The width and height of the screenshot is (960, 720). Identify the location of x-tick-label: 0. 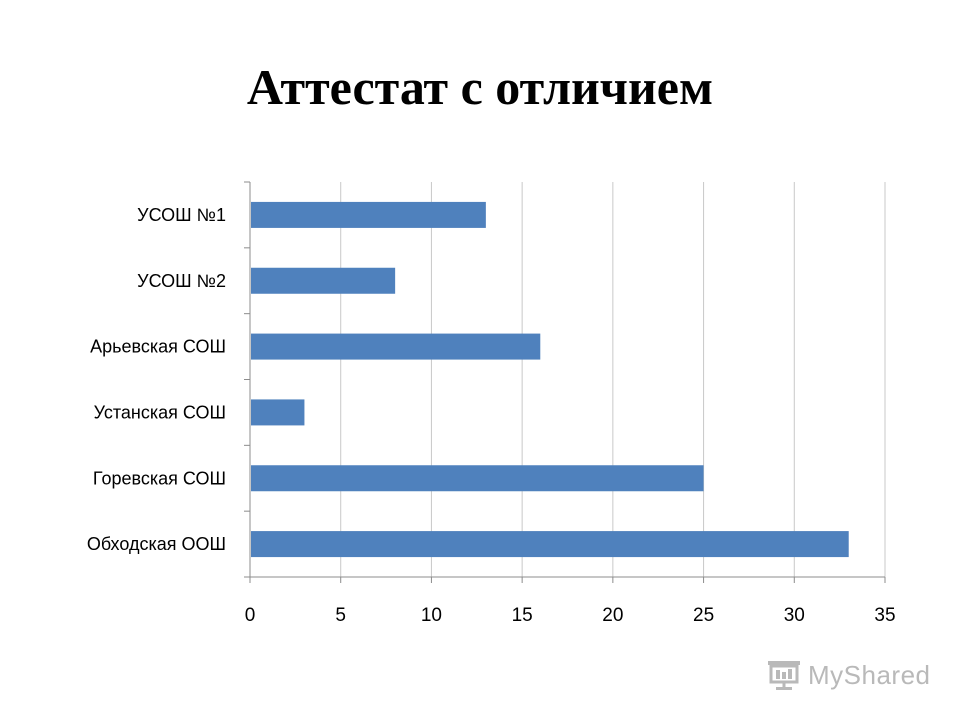
(250, 615).